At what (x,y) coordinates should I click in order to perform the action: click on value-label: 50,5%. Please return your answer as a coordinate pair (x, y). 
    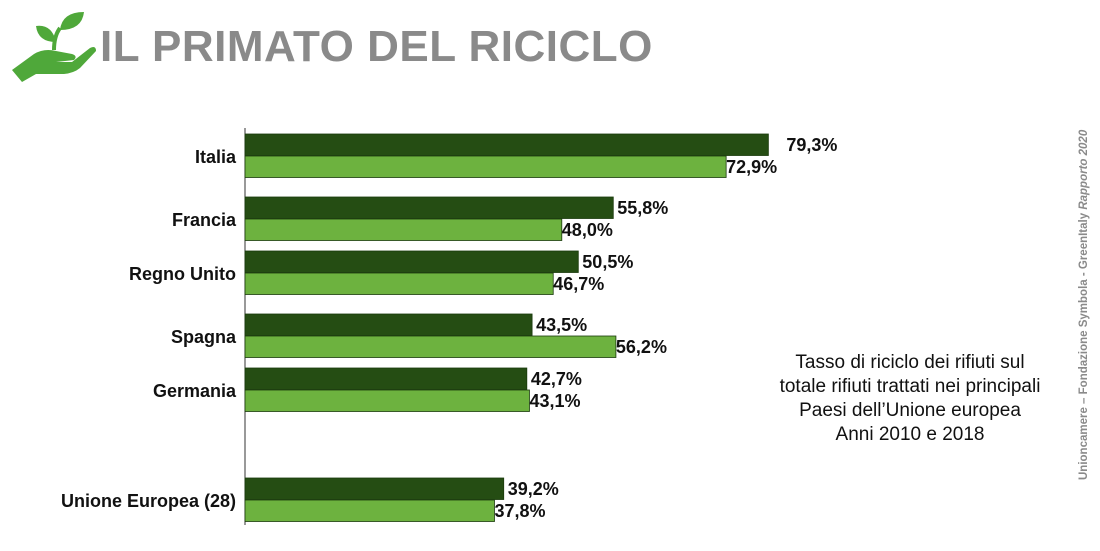
    Looking at the image, I should click on (607, 262).